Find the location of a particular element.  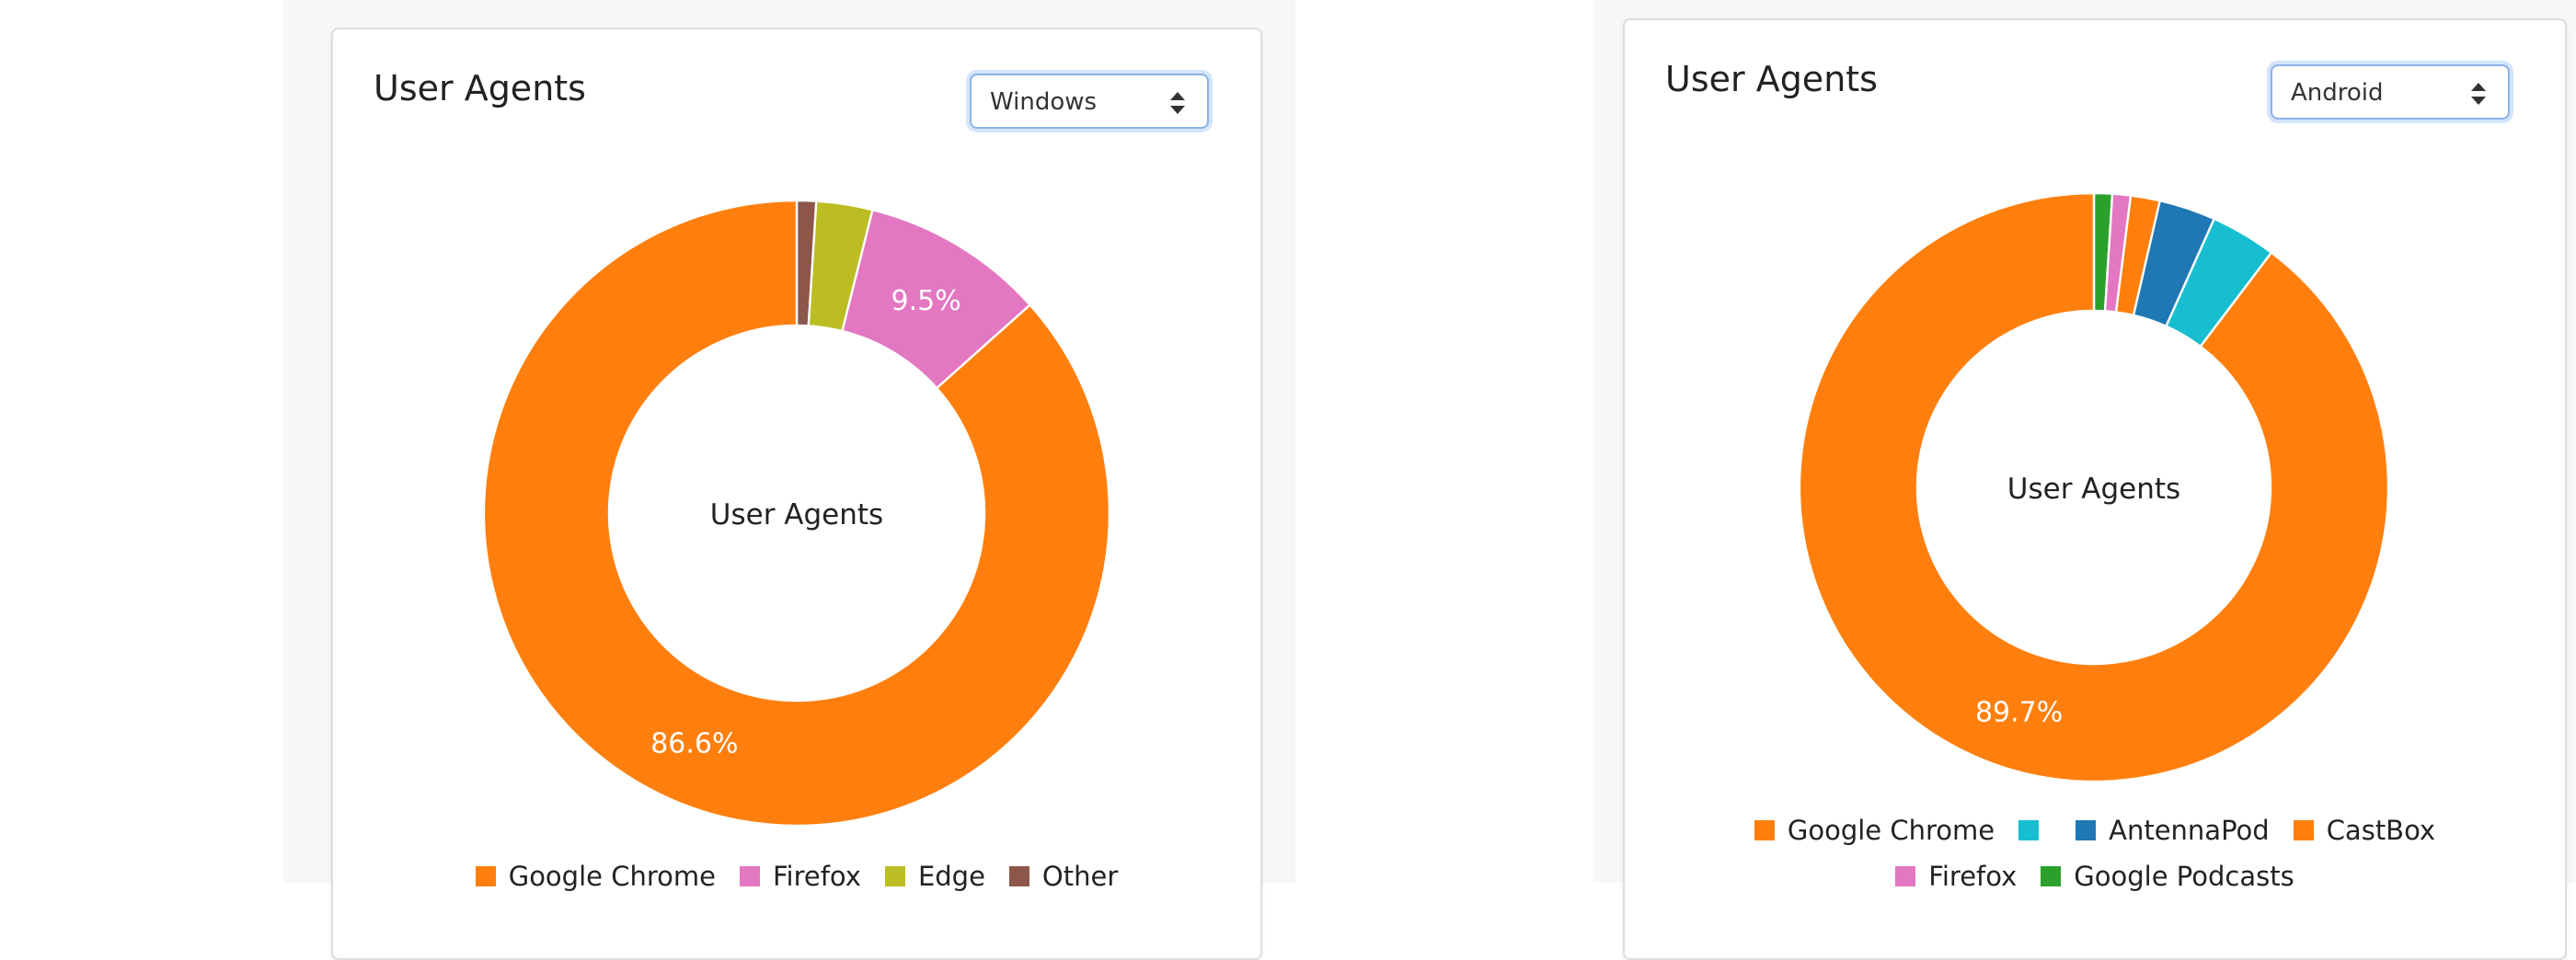

data-label-firefox: 9.5% is located at coordinates (926, 301).